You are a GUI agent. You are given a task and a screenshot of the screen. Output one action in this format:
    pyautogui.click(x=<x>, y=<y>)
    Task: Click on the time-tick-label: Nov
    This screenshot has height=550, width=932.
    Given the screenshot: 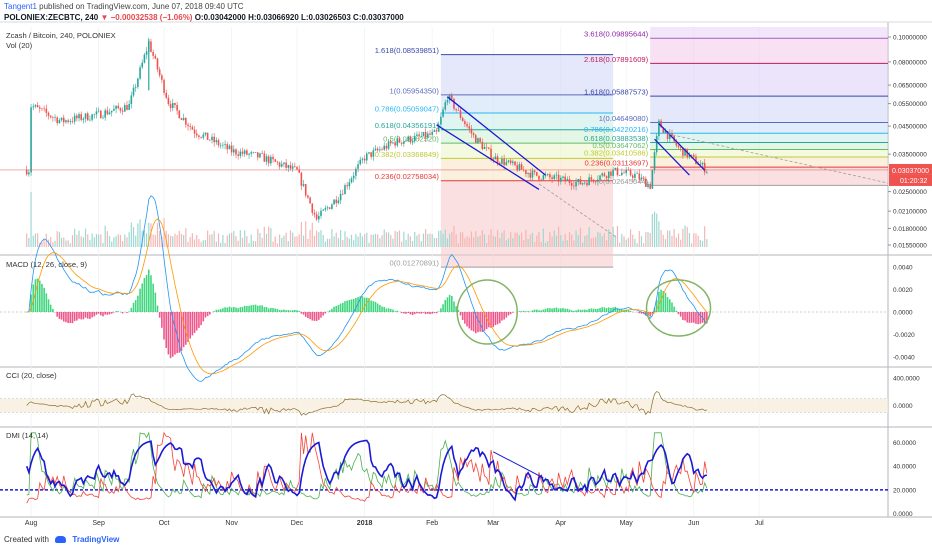 What is the action you would take?
    pyautogui.click(x=231, y=523)
    